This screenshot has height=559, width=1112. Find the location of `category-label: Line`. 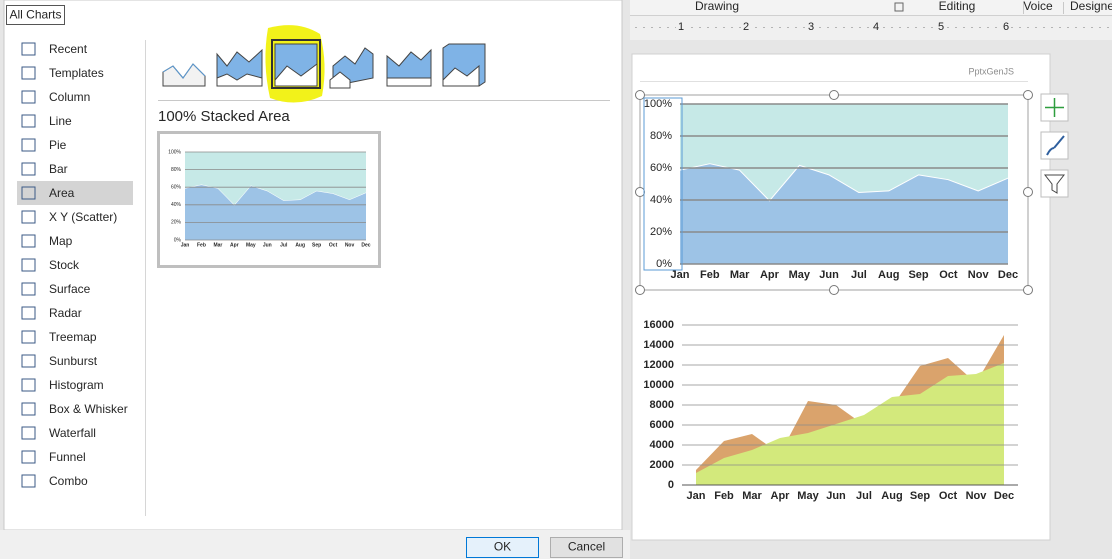

category-label: Line is located at coordinates (60, 121).